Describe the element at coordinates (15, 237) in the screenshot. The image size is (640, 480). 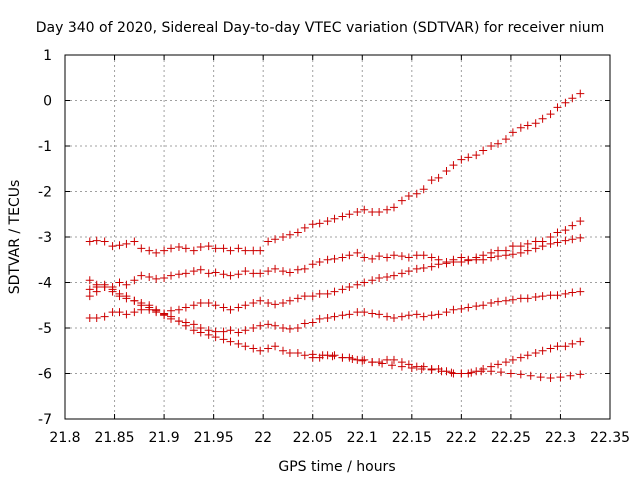
I see `y-axis-label: SDTVAR / TECUs` at that location.